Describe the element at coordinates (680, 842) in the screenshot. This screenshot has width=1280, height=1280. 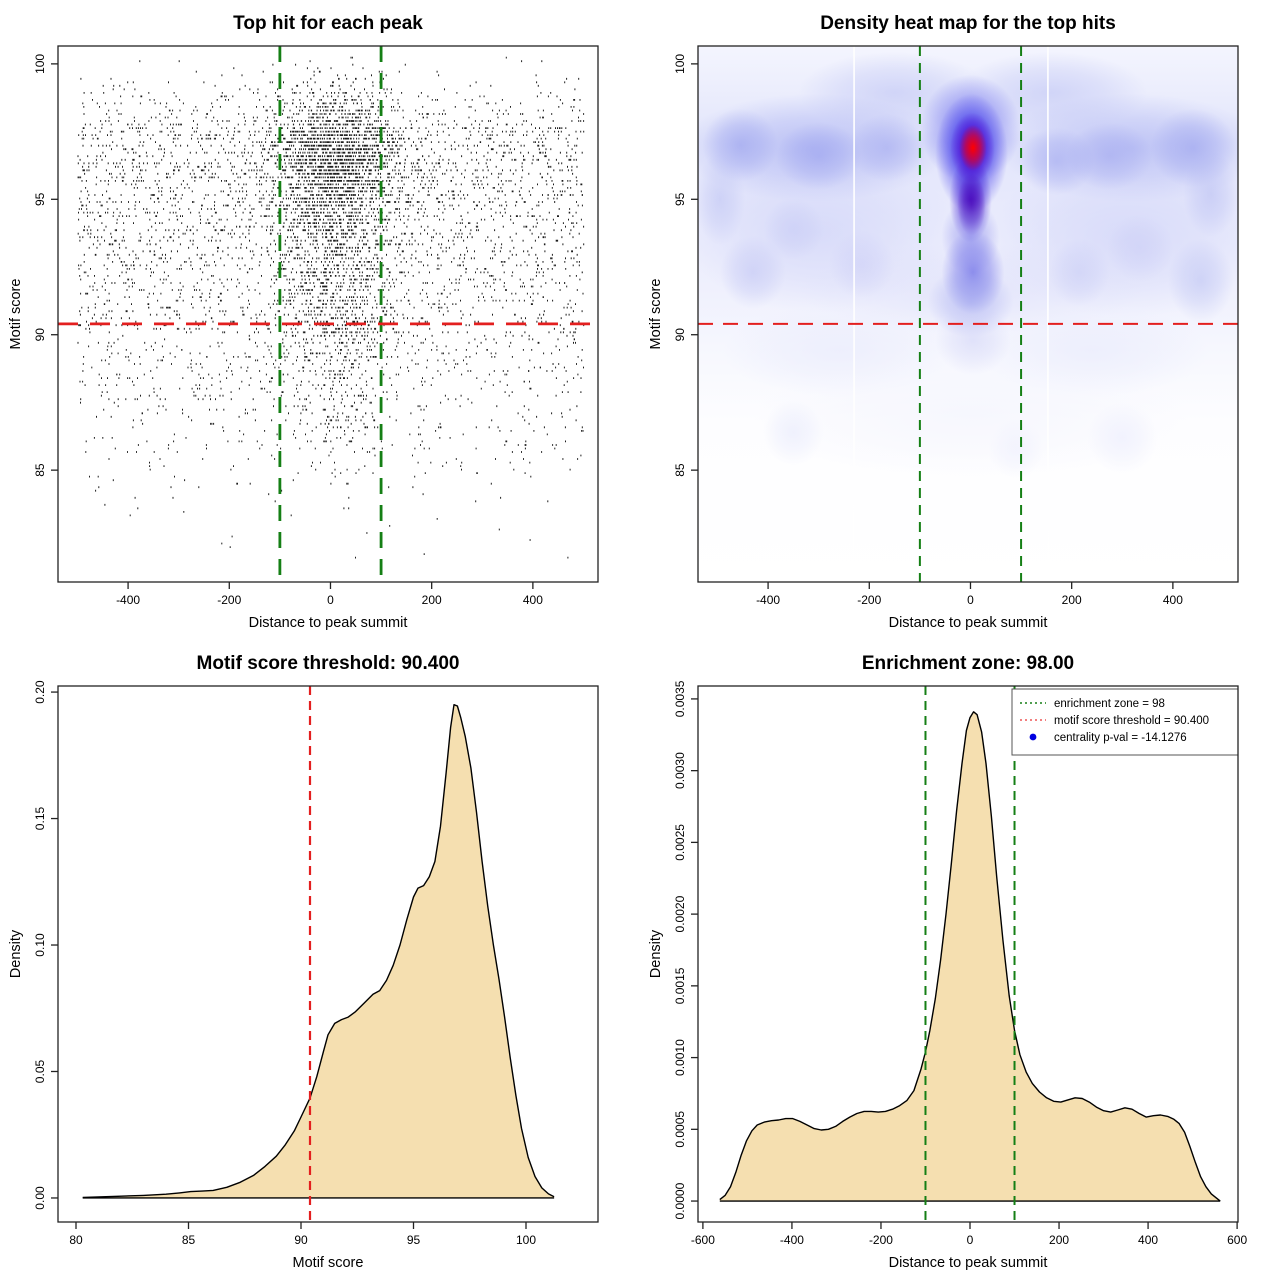
I see `y-axis-tick-label: 0.0025` at that location.